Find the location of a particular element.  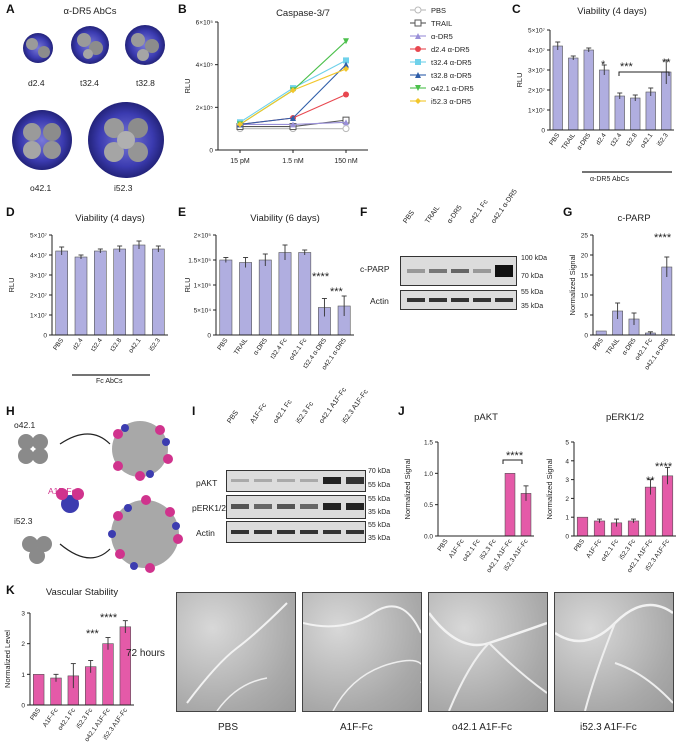

sig-e-1: **** is located at coordinates (321, 277).